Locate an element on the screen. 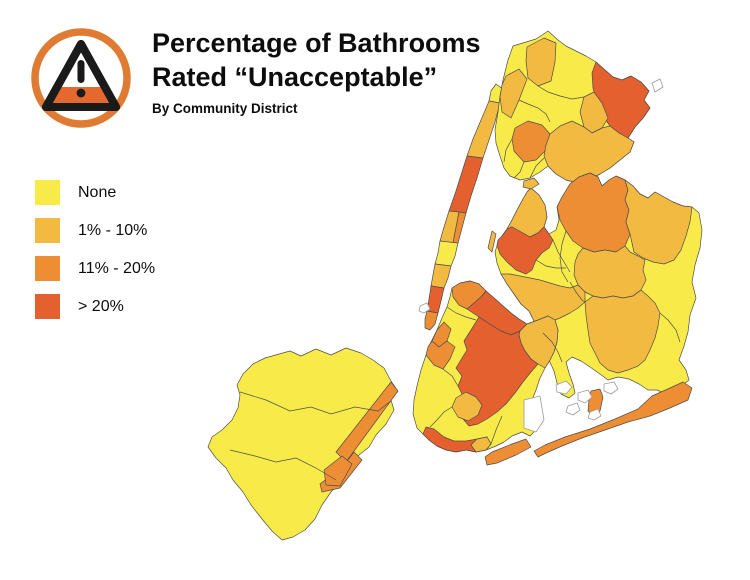 The width and height of the screenshot is (750, 580). border-bk-heights is located at coordinates (461, 313).